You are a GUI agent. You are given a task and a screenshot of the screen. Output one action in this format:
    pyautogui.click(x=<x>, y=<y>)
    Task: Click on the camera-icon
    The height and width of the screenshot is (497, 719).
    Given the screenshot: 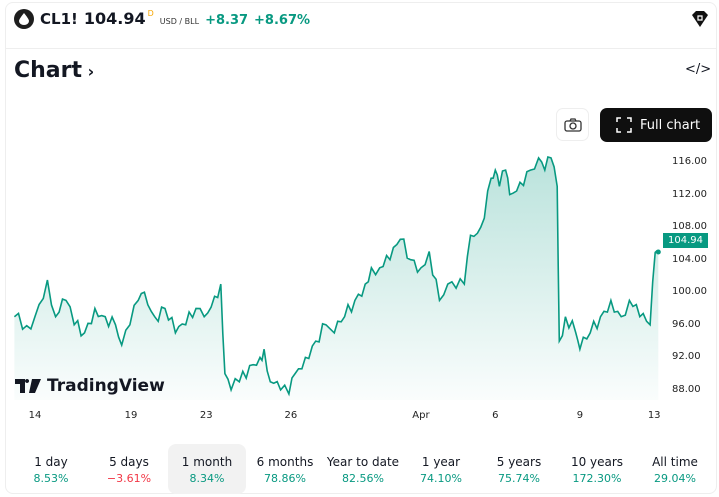 What is the action you would take?
    pyautogui.click(x=572, y=124)
    